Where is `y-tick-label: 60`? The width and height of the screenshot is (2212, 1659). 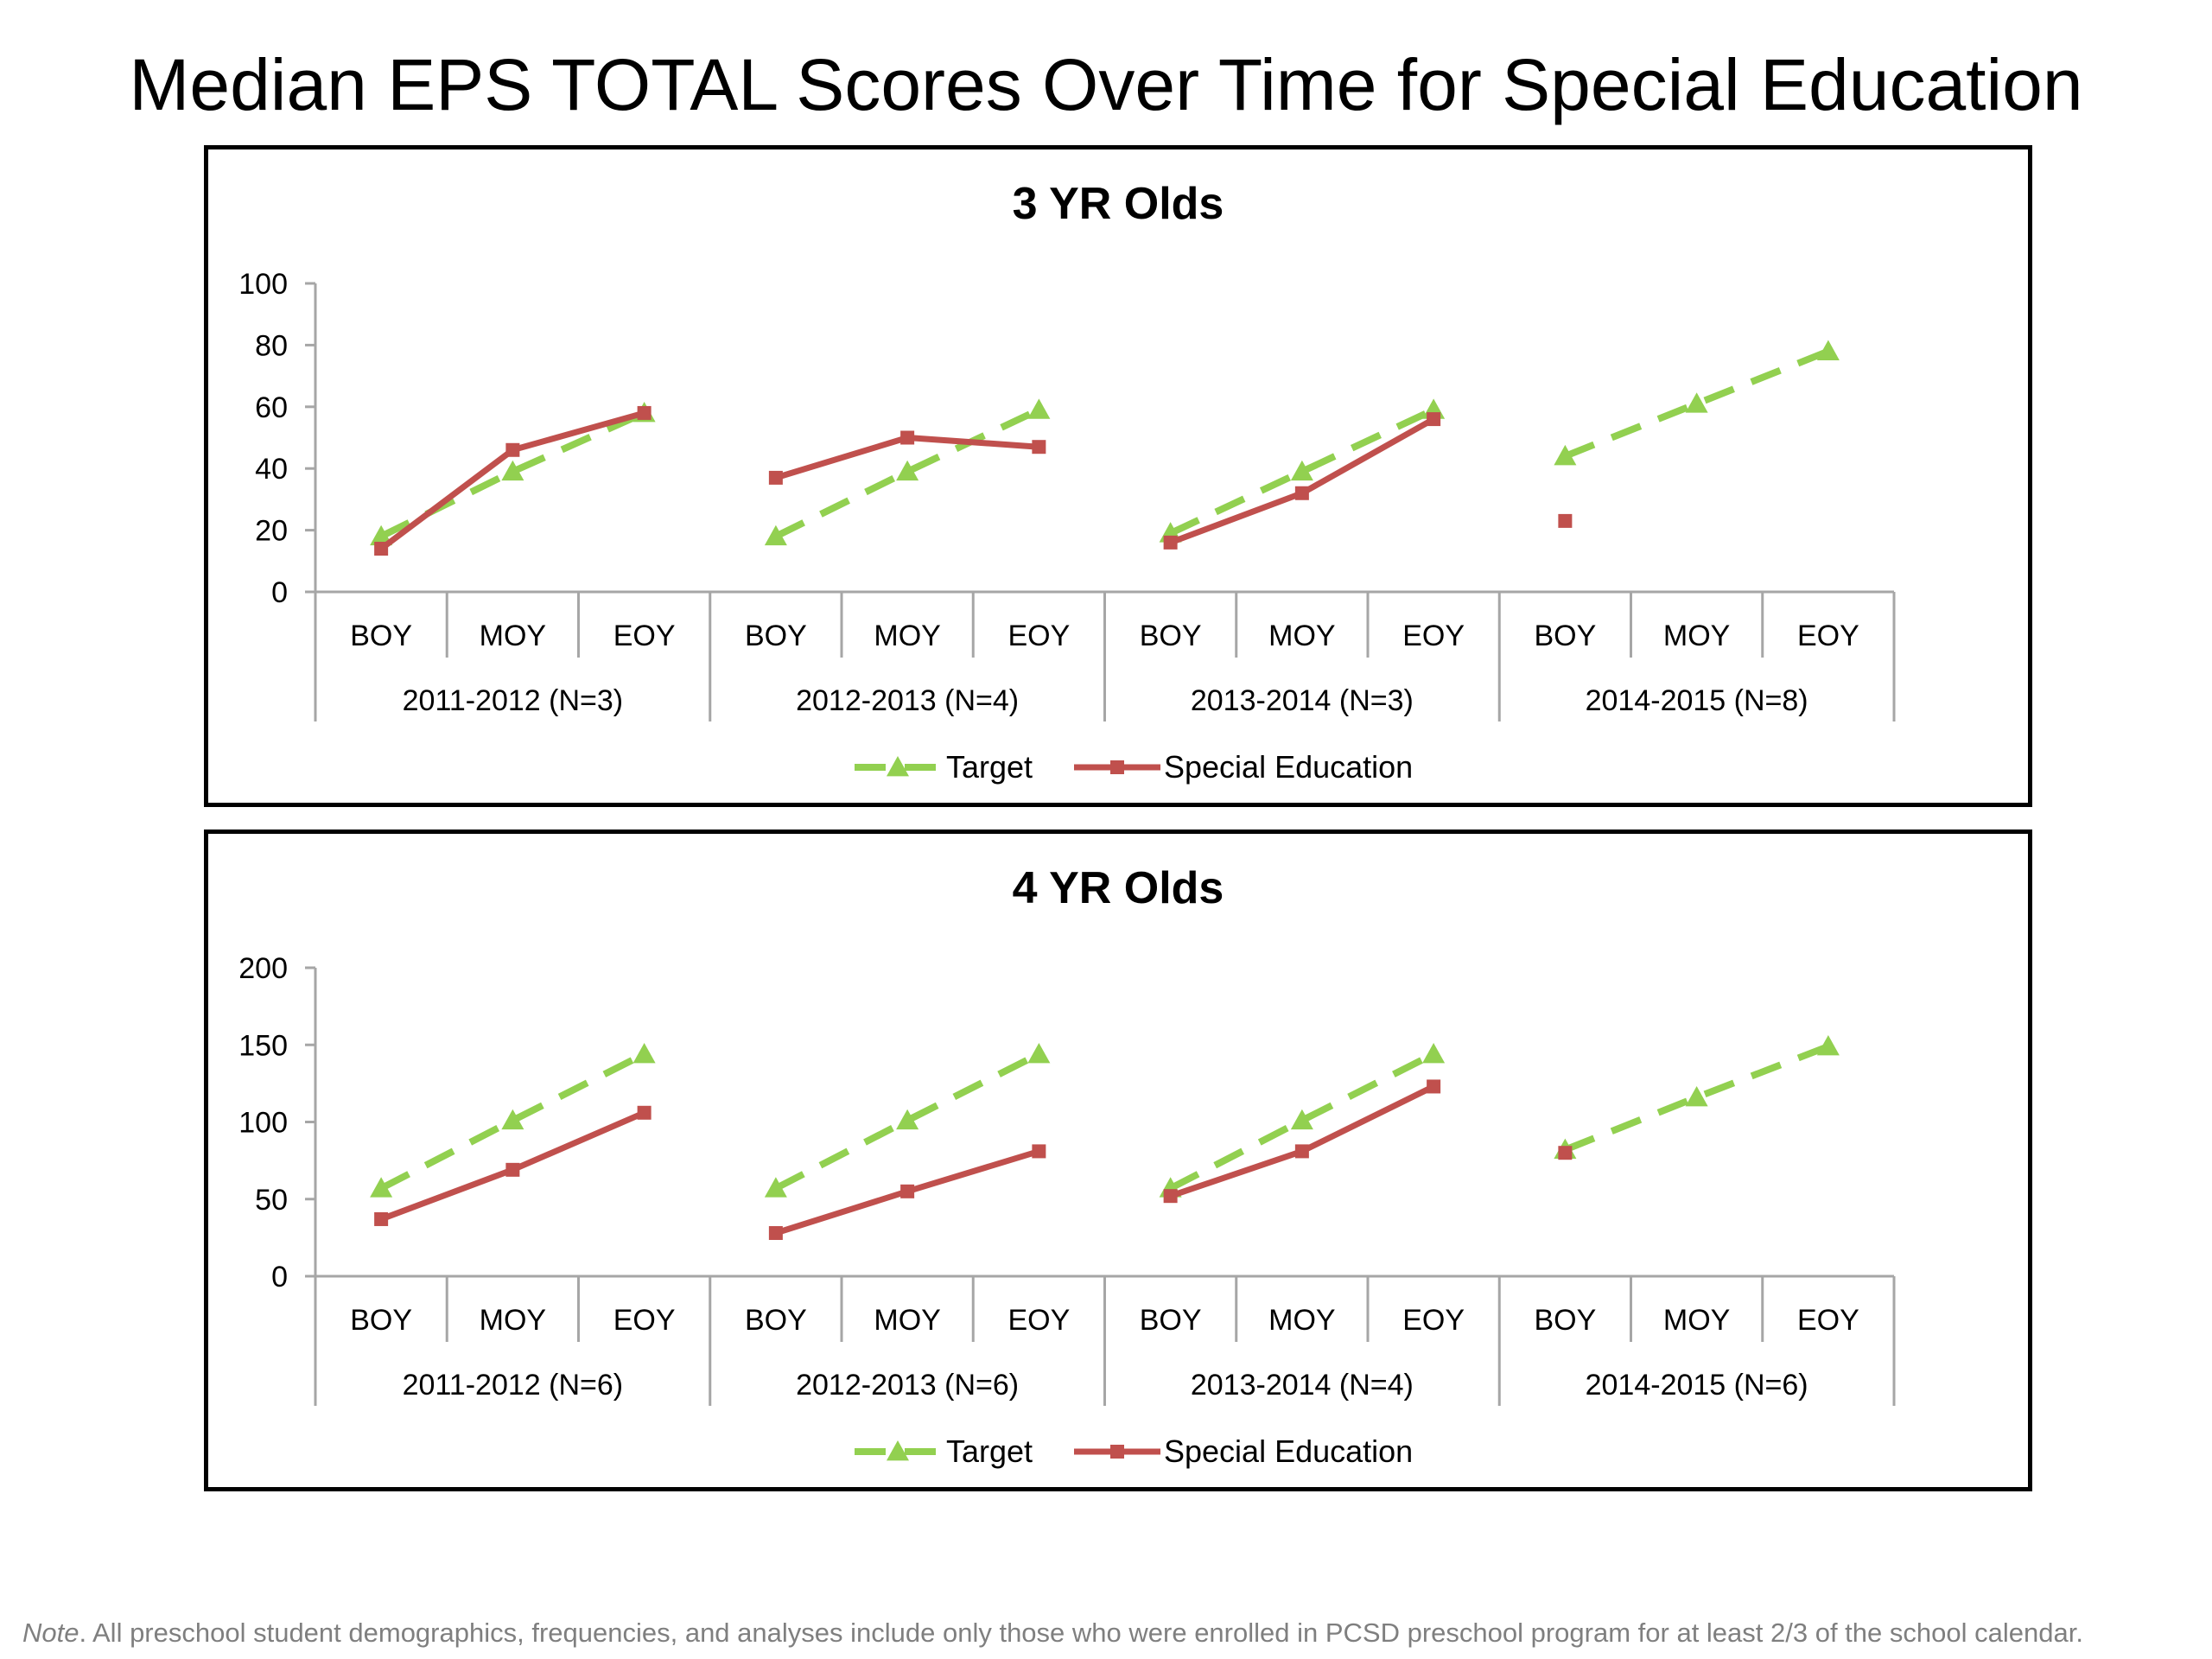 y-tick-label: 60 is located at coordinates (271, 407).